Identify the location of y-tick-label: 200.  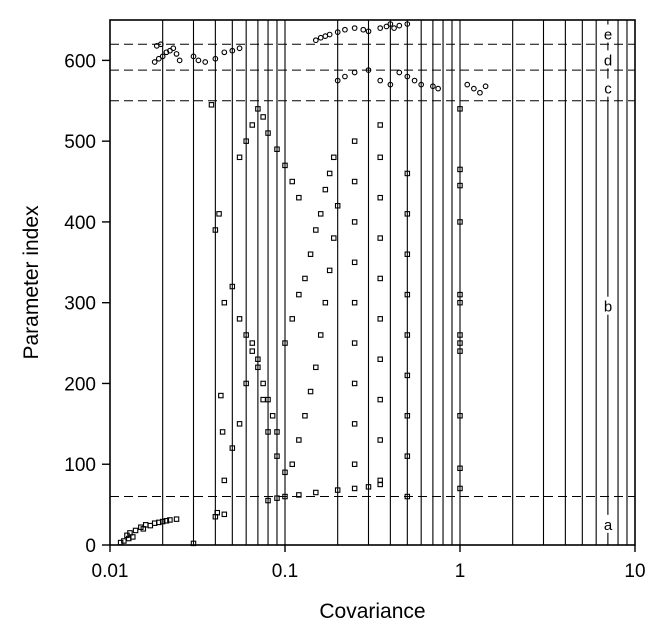
(80, 384).